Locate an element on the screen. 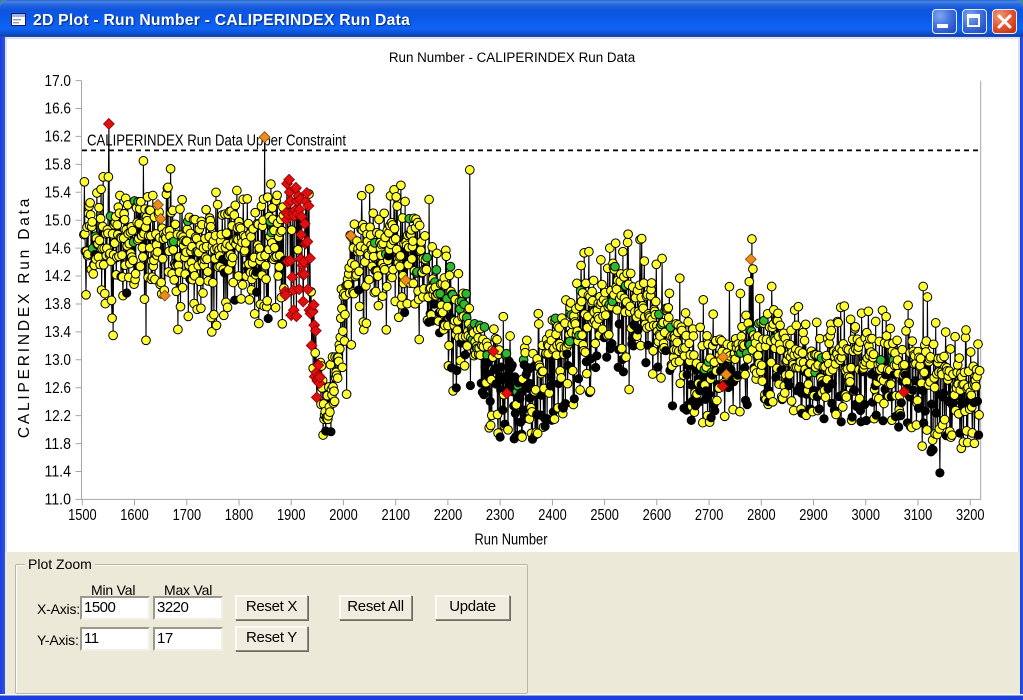 This screenshot has width=1023, height=700. svg-text: 17.0 is located at coordinates (58, 81).